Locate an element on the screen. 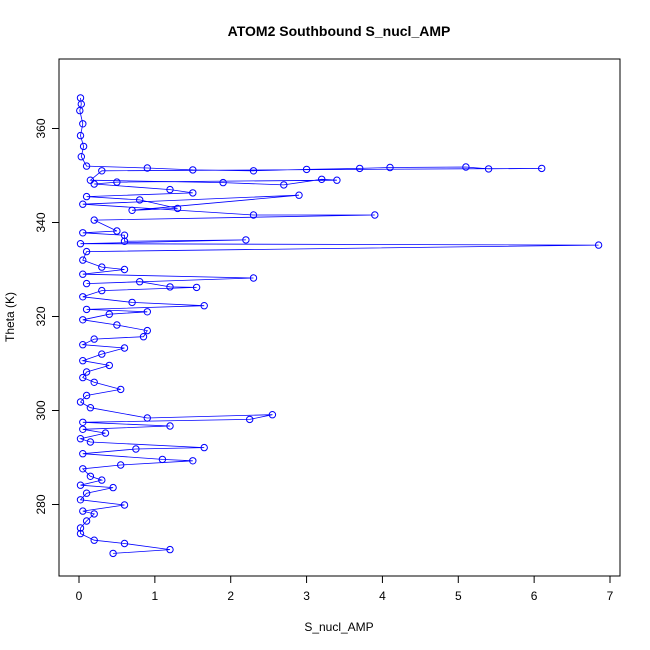 The height and width of the screenshot is (650, 650). x-tick-label: 2 is located at coordinates (230, 596).